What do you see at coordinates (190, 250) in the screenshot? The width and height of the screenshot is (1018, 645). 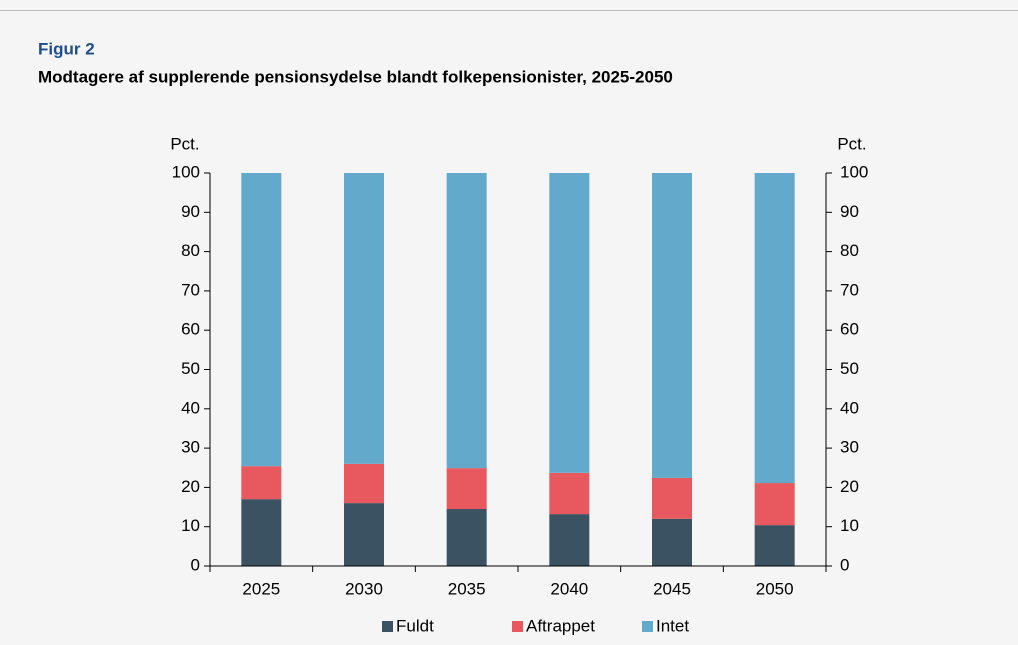 I see `y-tick-label: 80` at bounding box center [190, 250].